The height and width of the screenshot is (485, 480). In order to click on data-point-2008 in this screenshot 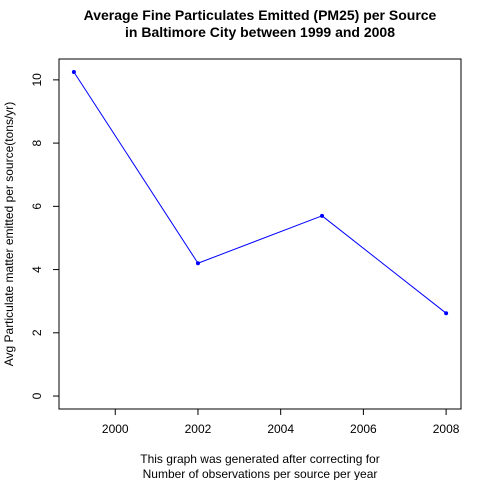, I will do `click(446, 313)`.